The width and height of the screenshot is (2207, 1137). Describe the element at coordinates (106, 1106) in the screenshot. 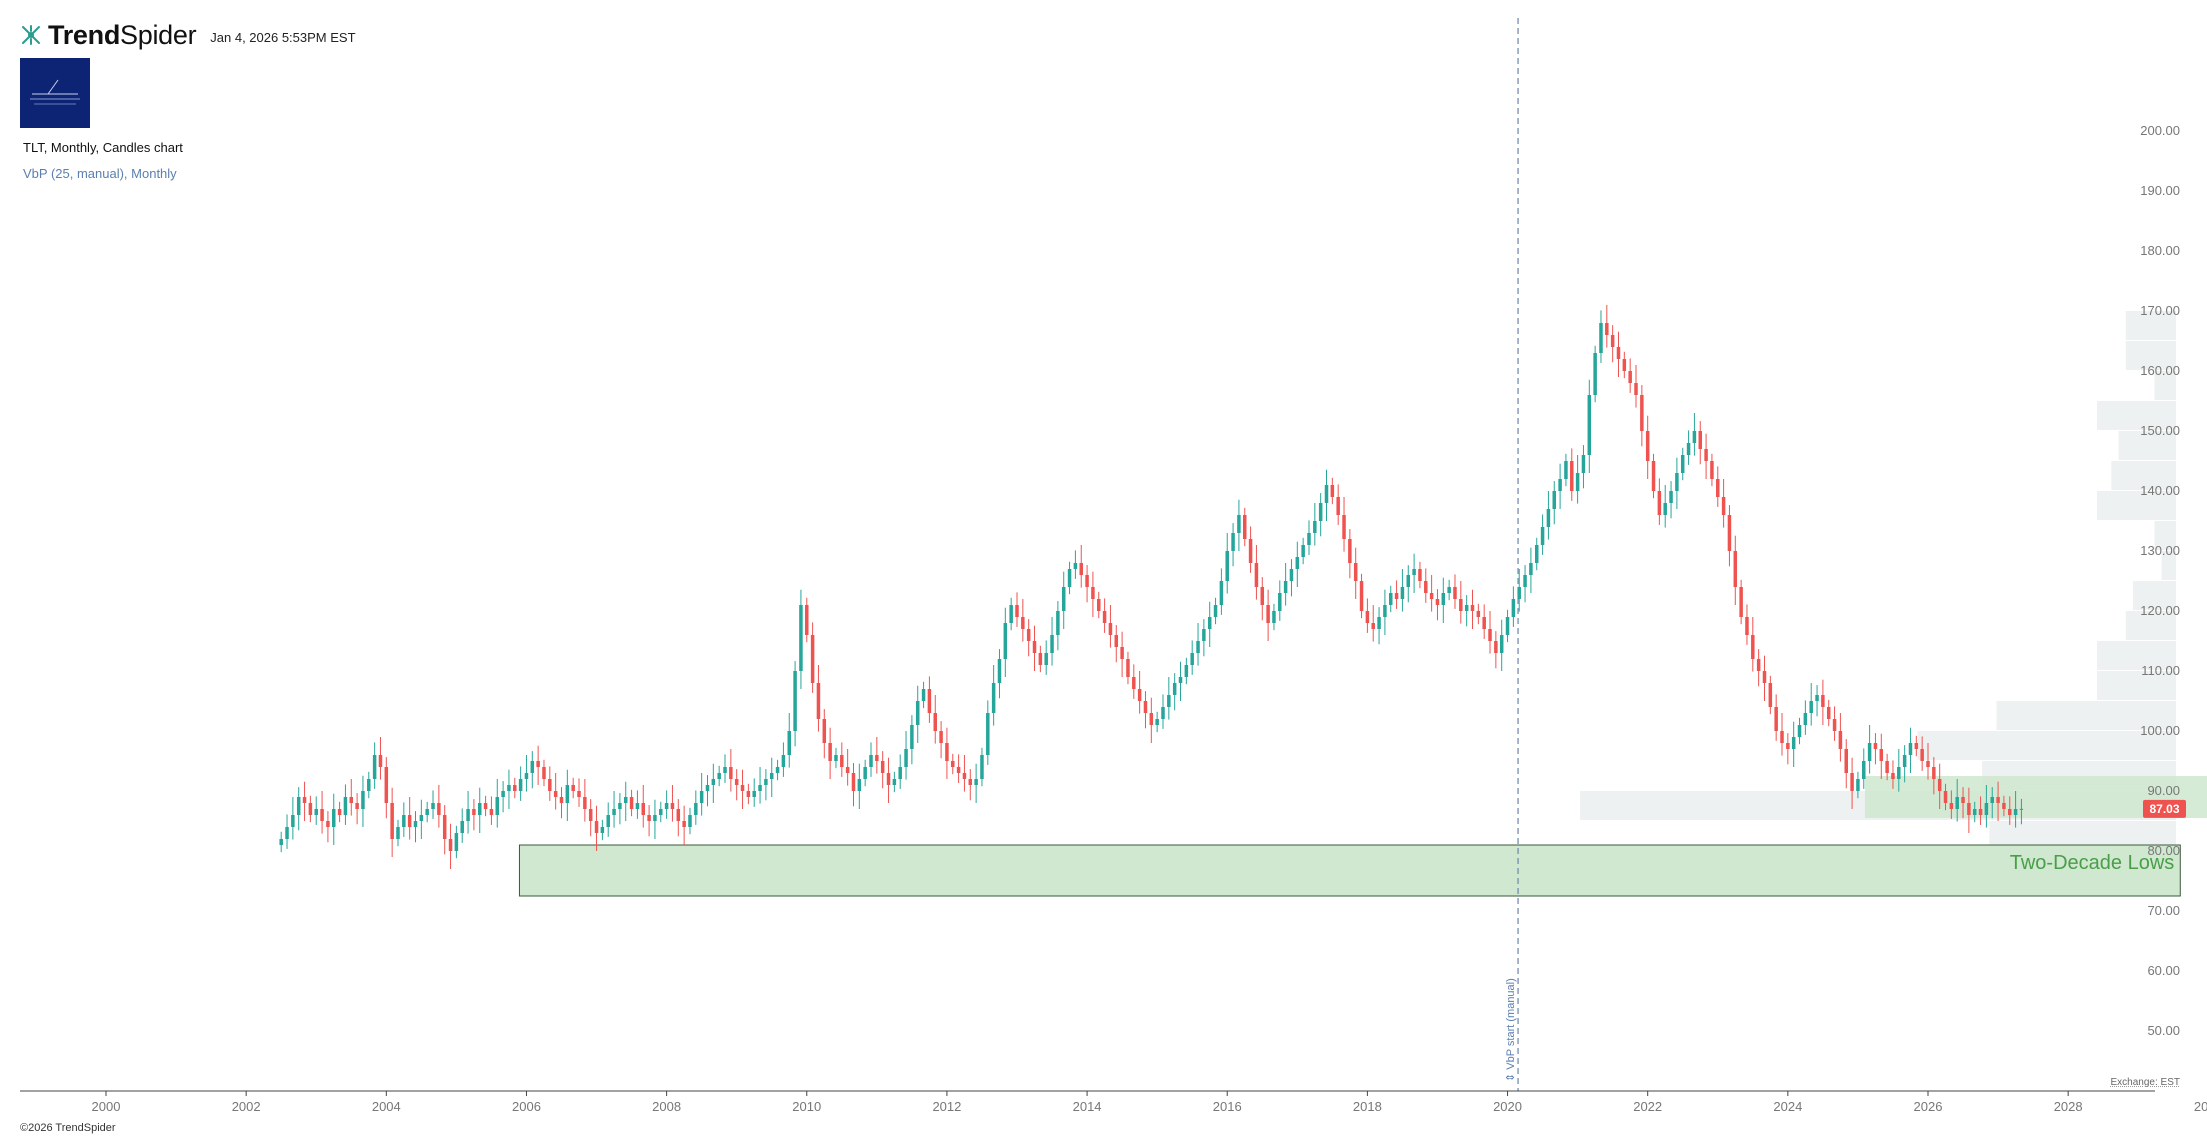

I see `x-tick-label: 2000` at that location.